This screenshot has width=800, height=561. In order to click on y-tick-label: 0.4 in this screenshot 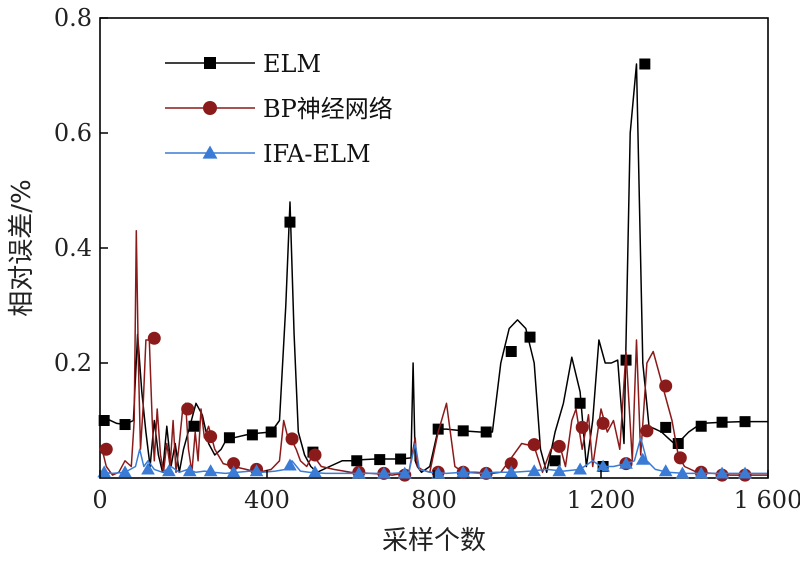, I will do `click(73, 248)`.